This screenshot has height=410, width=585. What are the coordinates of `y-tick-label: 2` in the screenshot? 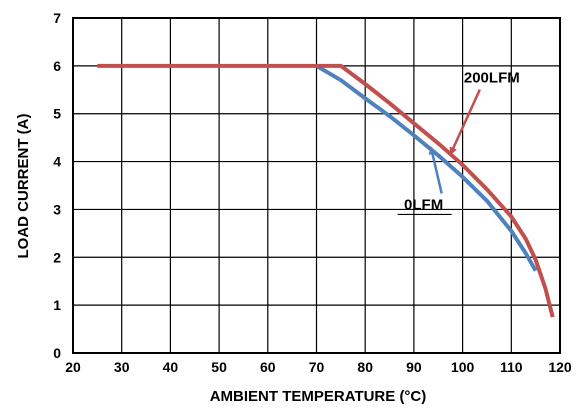 It's located at (57, 257).